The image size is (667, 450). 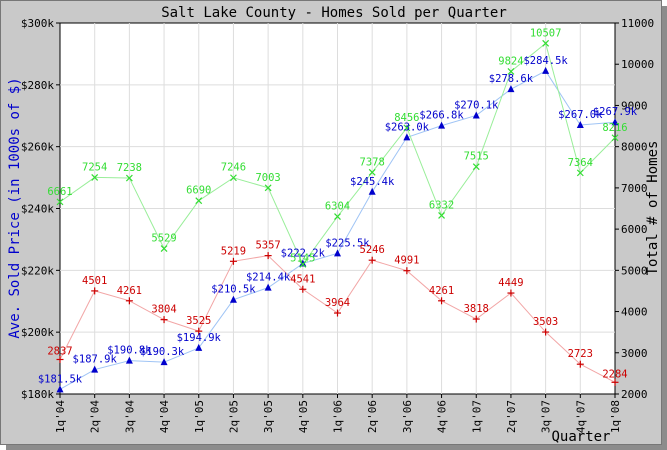 I want to click on x-tick-label: 2q'06, so click(x=372, y=416).